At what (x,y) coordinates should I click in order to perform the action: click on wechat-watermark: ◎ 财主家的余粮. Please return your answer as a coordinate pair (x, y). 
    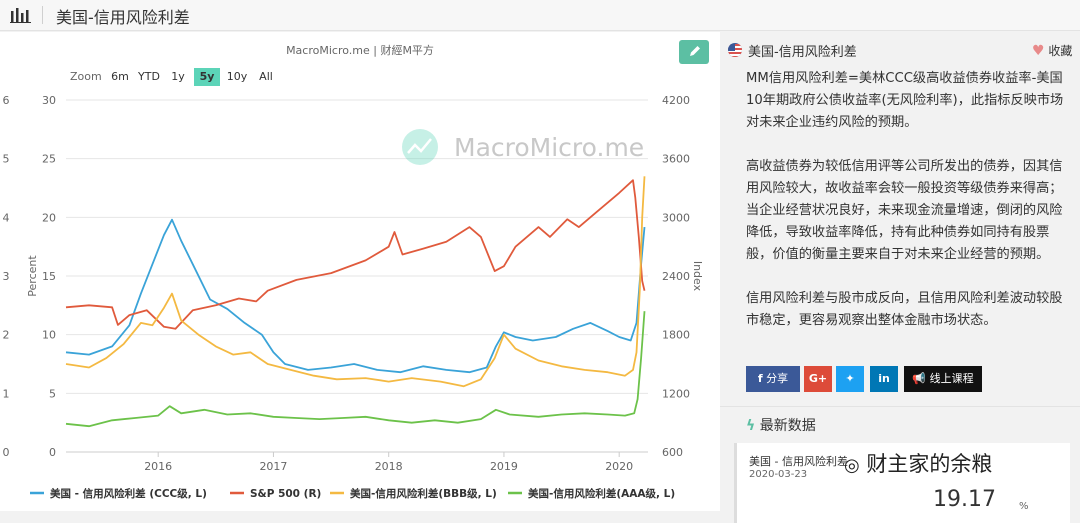
    Looking at the image, I should click on (918, 463).